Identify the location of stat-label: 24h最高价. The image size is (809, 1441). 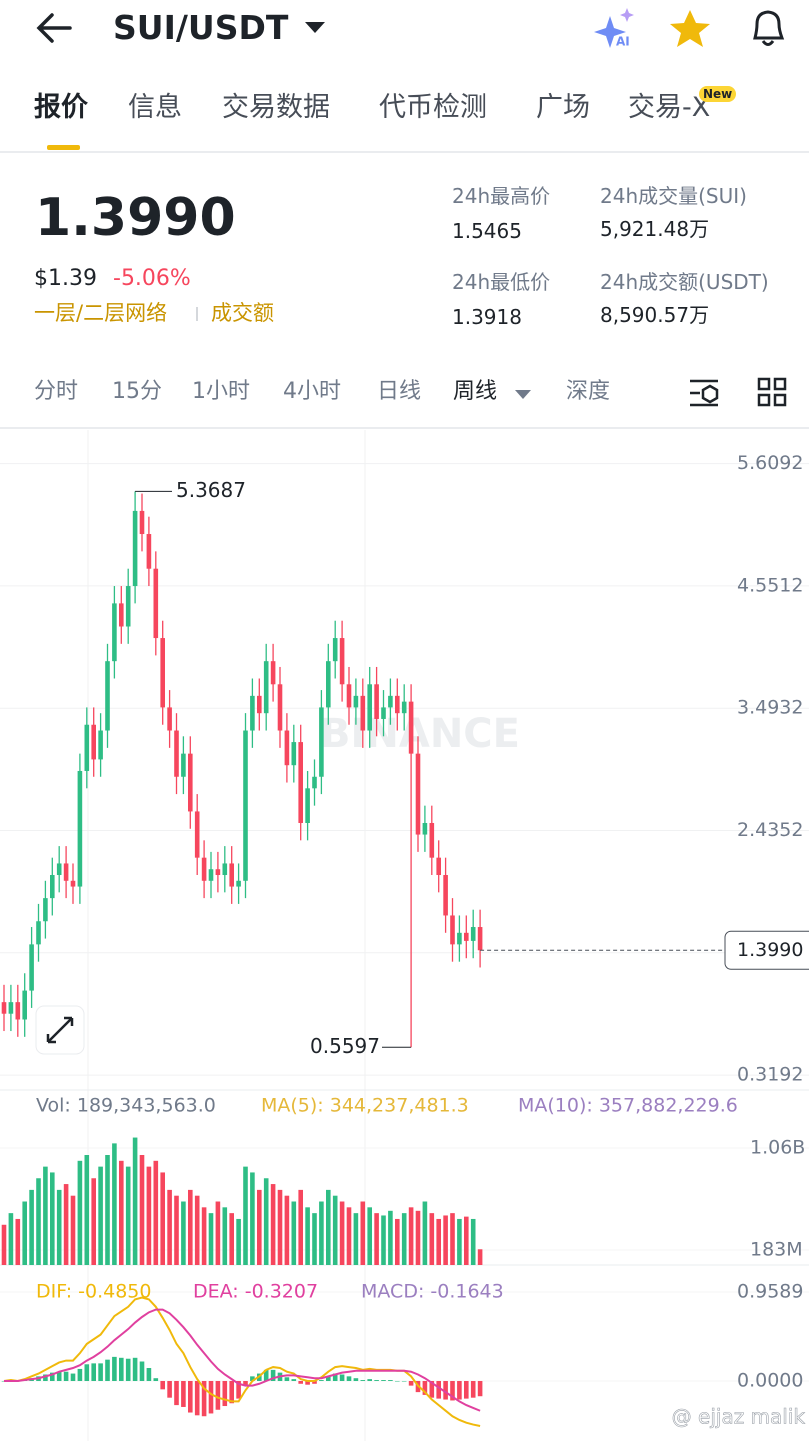
(501, 196).